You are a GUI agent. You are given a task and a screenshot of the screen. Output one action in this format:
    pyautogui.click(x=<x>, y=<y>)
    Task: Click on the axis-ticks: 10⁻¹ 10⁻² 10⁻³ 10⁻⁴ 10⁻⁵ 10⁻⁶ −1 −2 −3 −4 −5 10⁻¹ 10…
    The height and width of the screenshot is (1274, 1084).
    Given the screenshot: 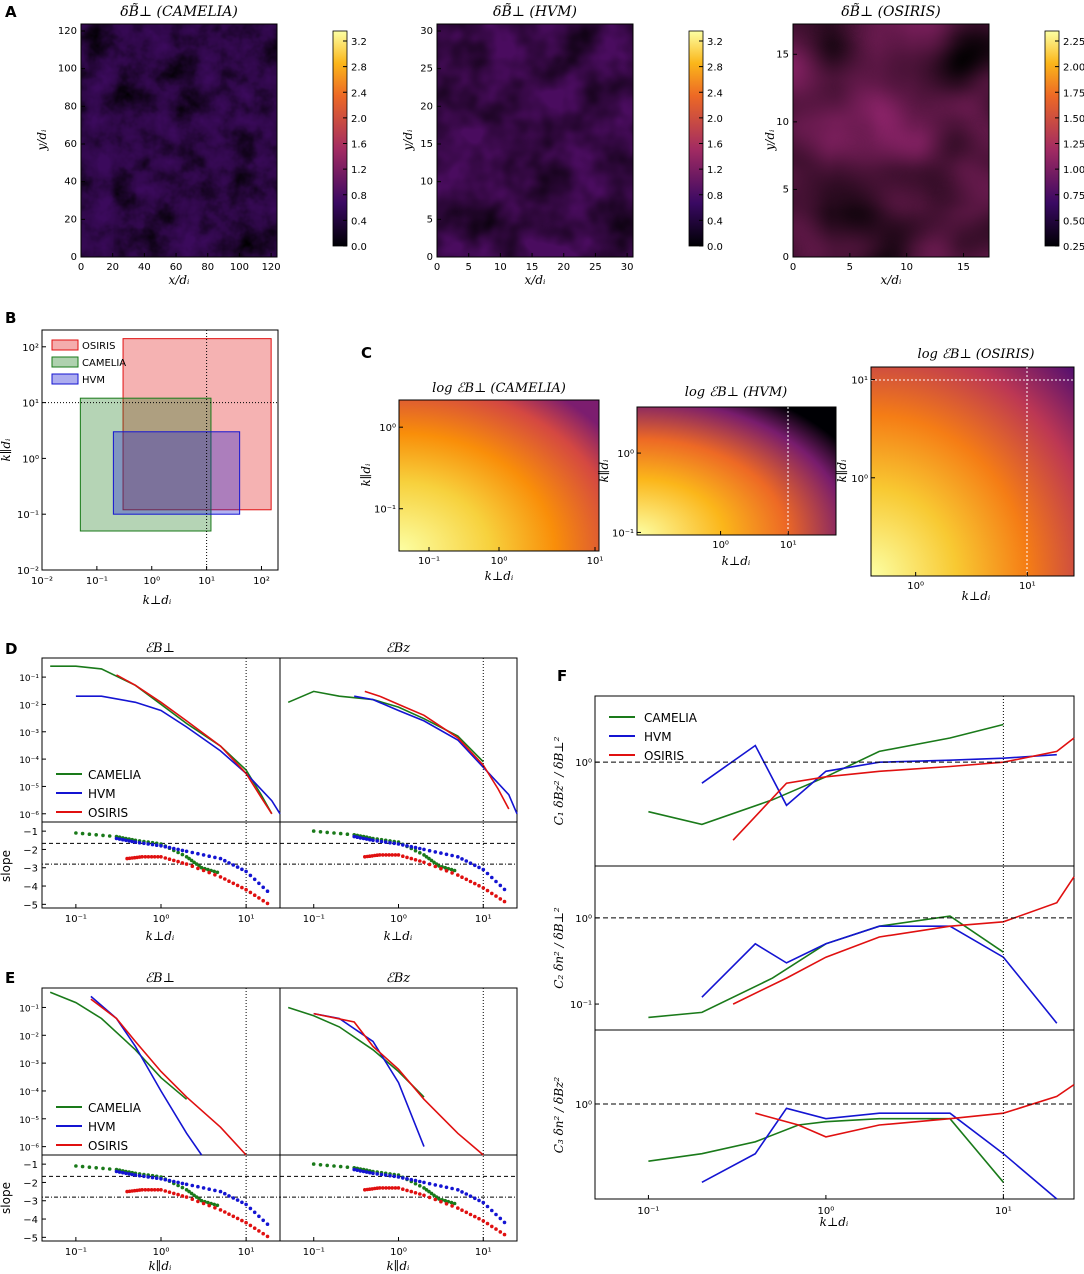 What is the action you would take?
    pyautogui.click(x=255, y=1131)
    